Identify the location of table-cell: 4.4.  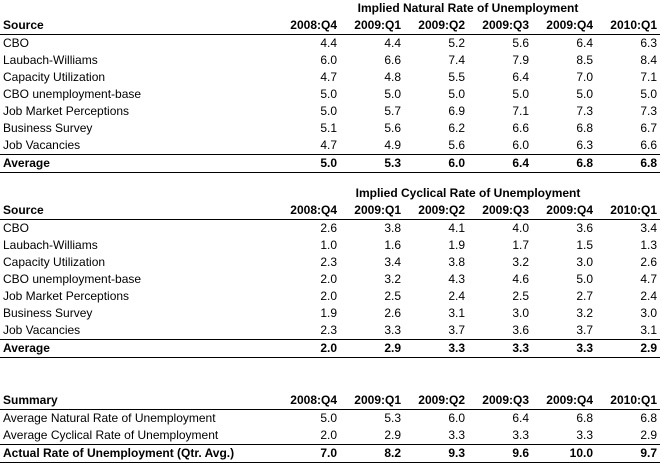
(392, 43).